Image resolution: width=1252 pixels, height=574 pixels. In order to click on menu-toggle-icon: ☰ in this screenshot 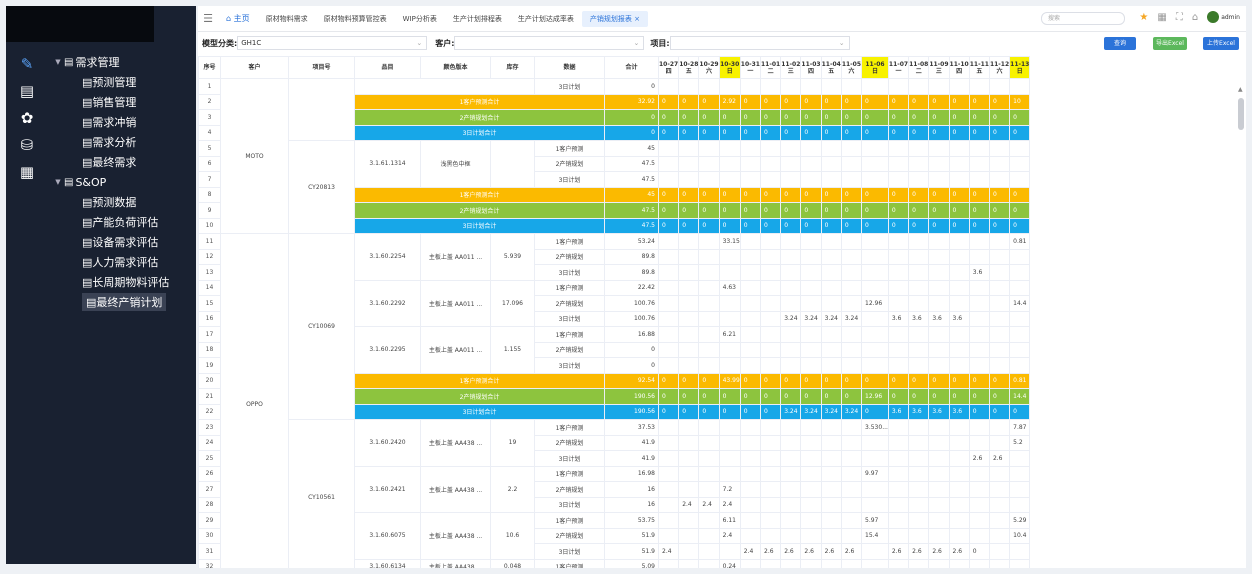, I will do `click(208, 18)`.